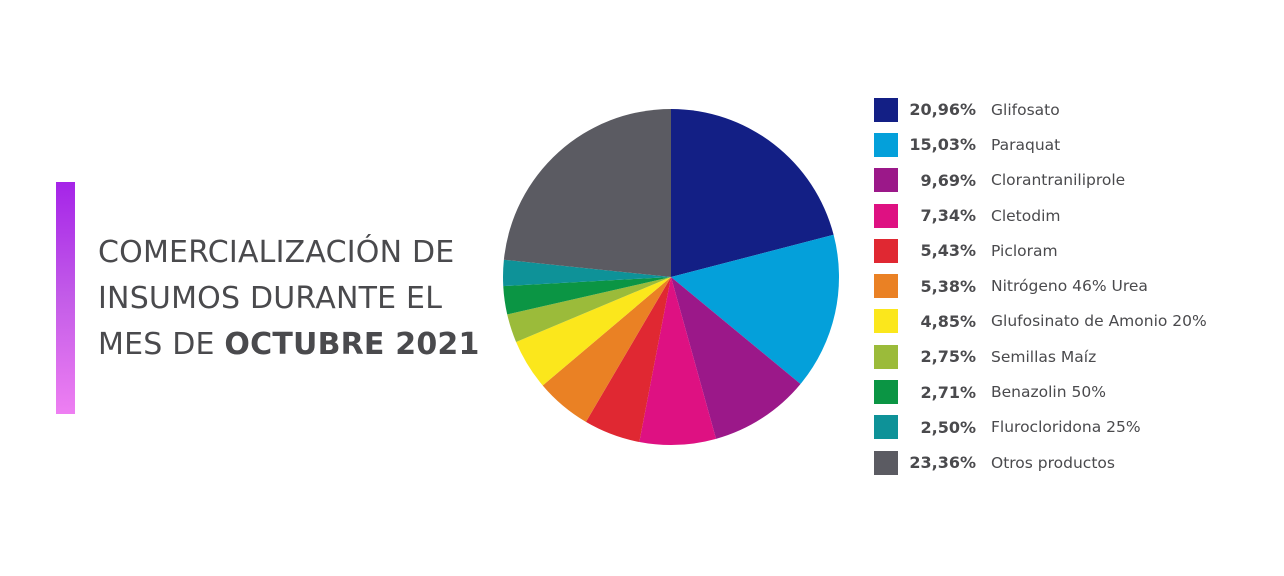 Image resolution: width=1284 pixels, height=576 pixels. What do you see at coordinates (1053, 462) in the screenshot?
I see `legend-label: Otros productos` at bounding box center [1053, 462].